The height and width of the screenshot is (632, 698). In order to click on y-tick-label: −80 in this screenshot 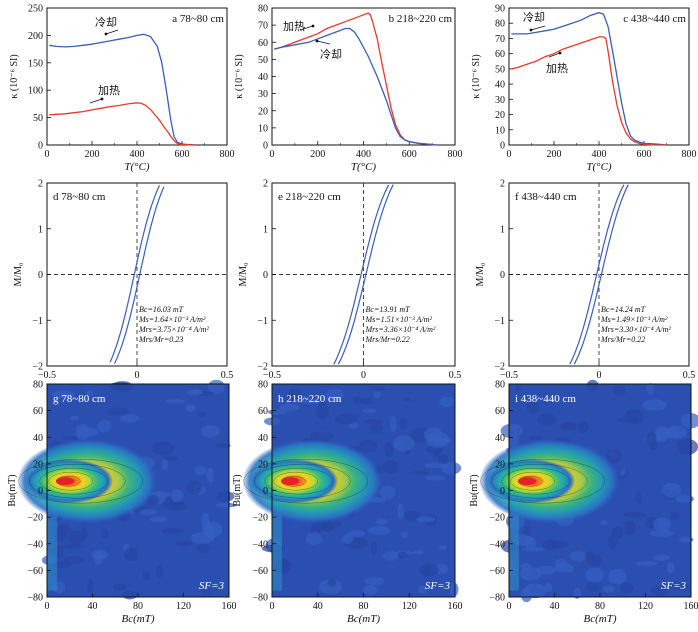, I will do `click(497, 598)`.